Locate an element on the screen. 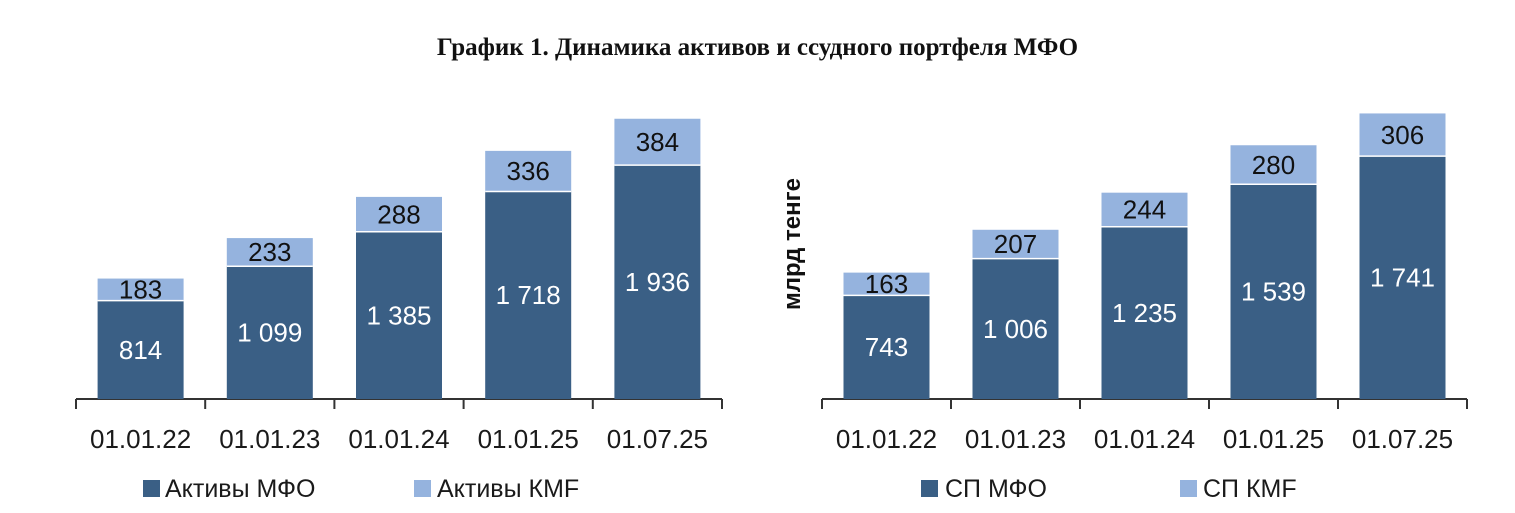 The image size is (1515, 513). chart2-data-label-top: 280 is located at coordinates (1273, 165).